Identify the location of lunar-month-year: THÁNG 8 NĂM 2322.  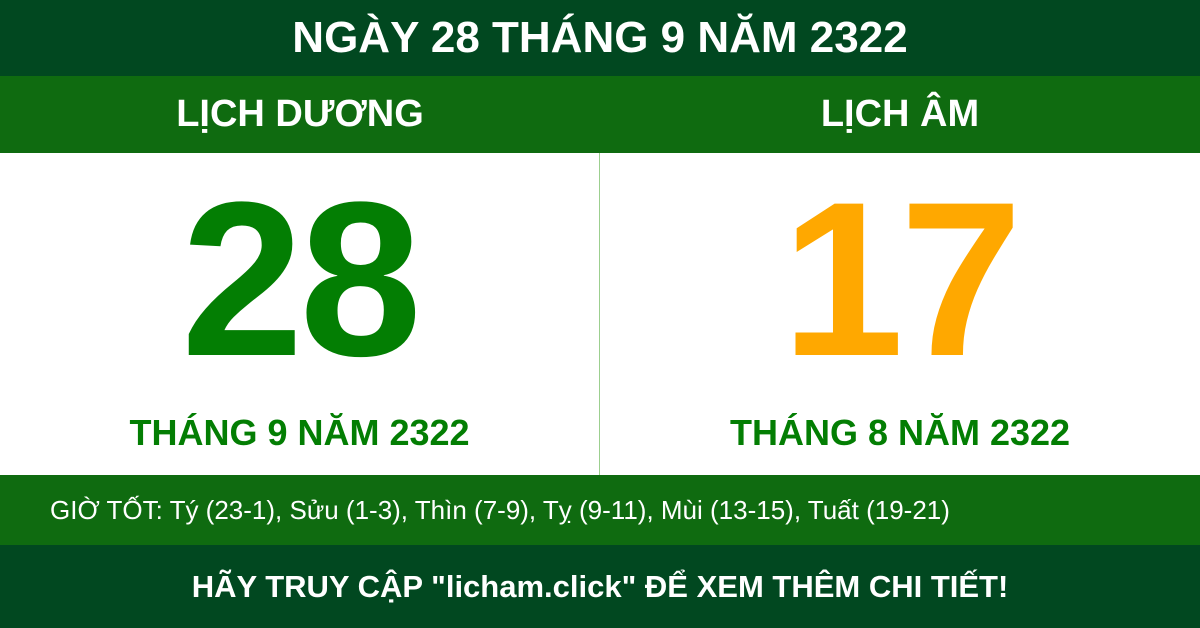
(900, 432).